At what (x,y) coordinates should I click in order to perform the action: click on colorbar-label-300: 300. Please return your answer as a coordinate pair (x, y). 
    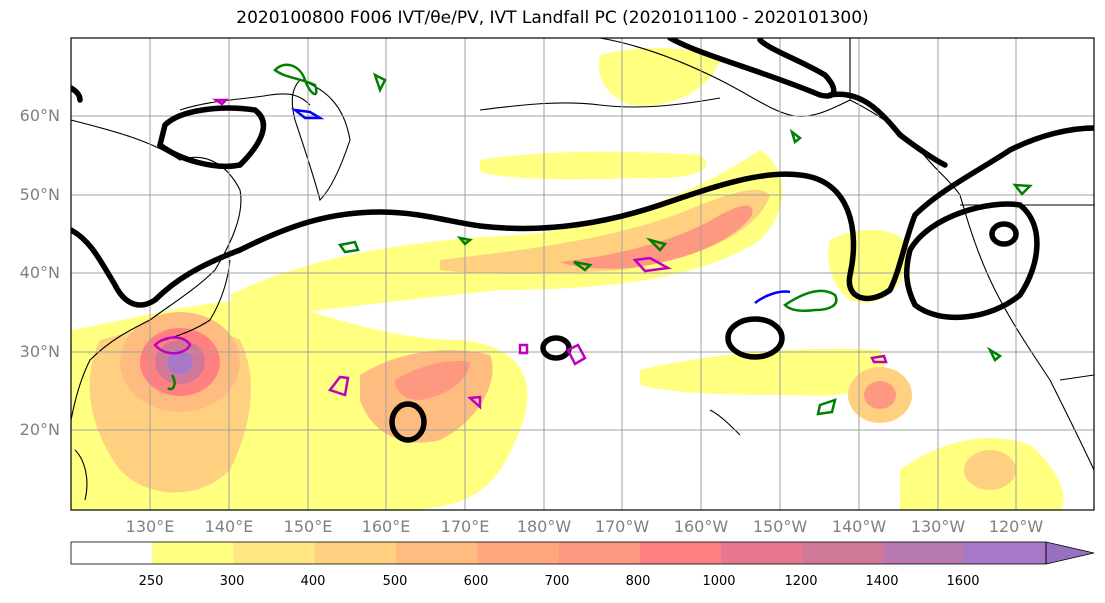
    Looking at the image, I should click on (232, 581).